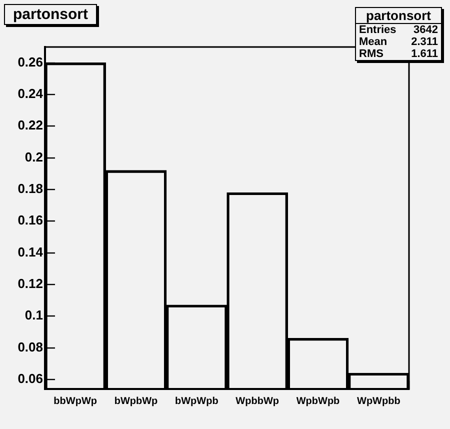  What do you see at coordinates (196, 401) in the screenshot?
I see `x-tick-label: bWpWpb` at bounding box center [196, 401].